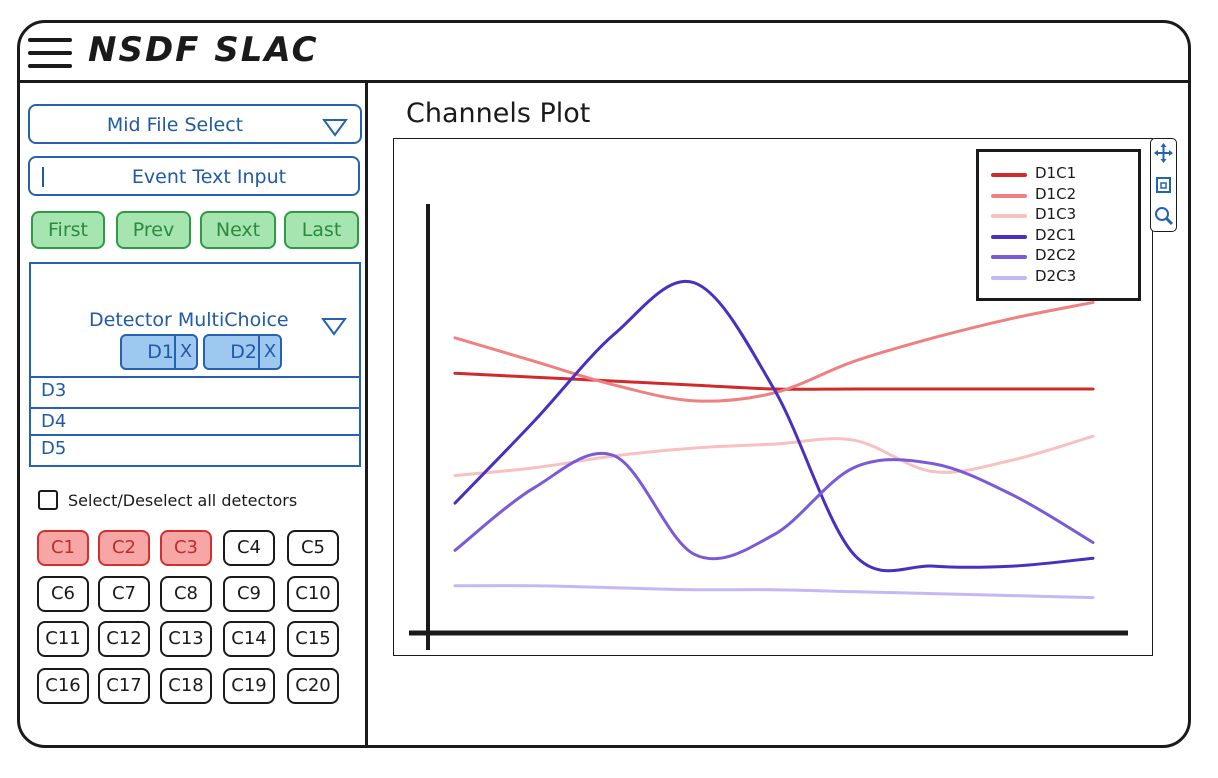 The width and height of the screenshot is (1218, 778). What do you see at coordinates (498, 113) in the screenshot?
I see `plot-title: Channels Plot` at bounding box center [498, 113].